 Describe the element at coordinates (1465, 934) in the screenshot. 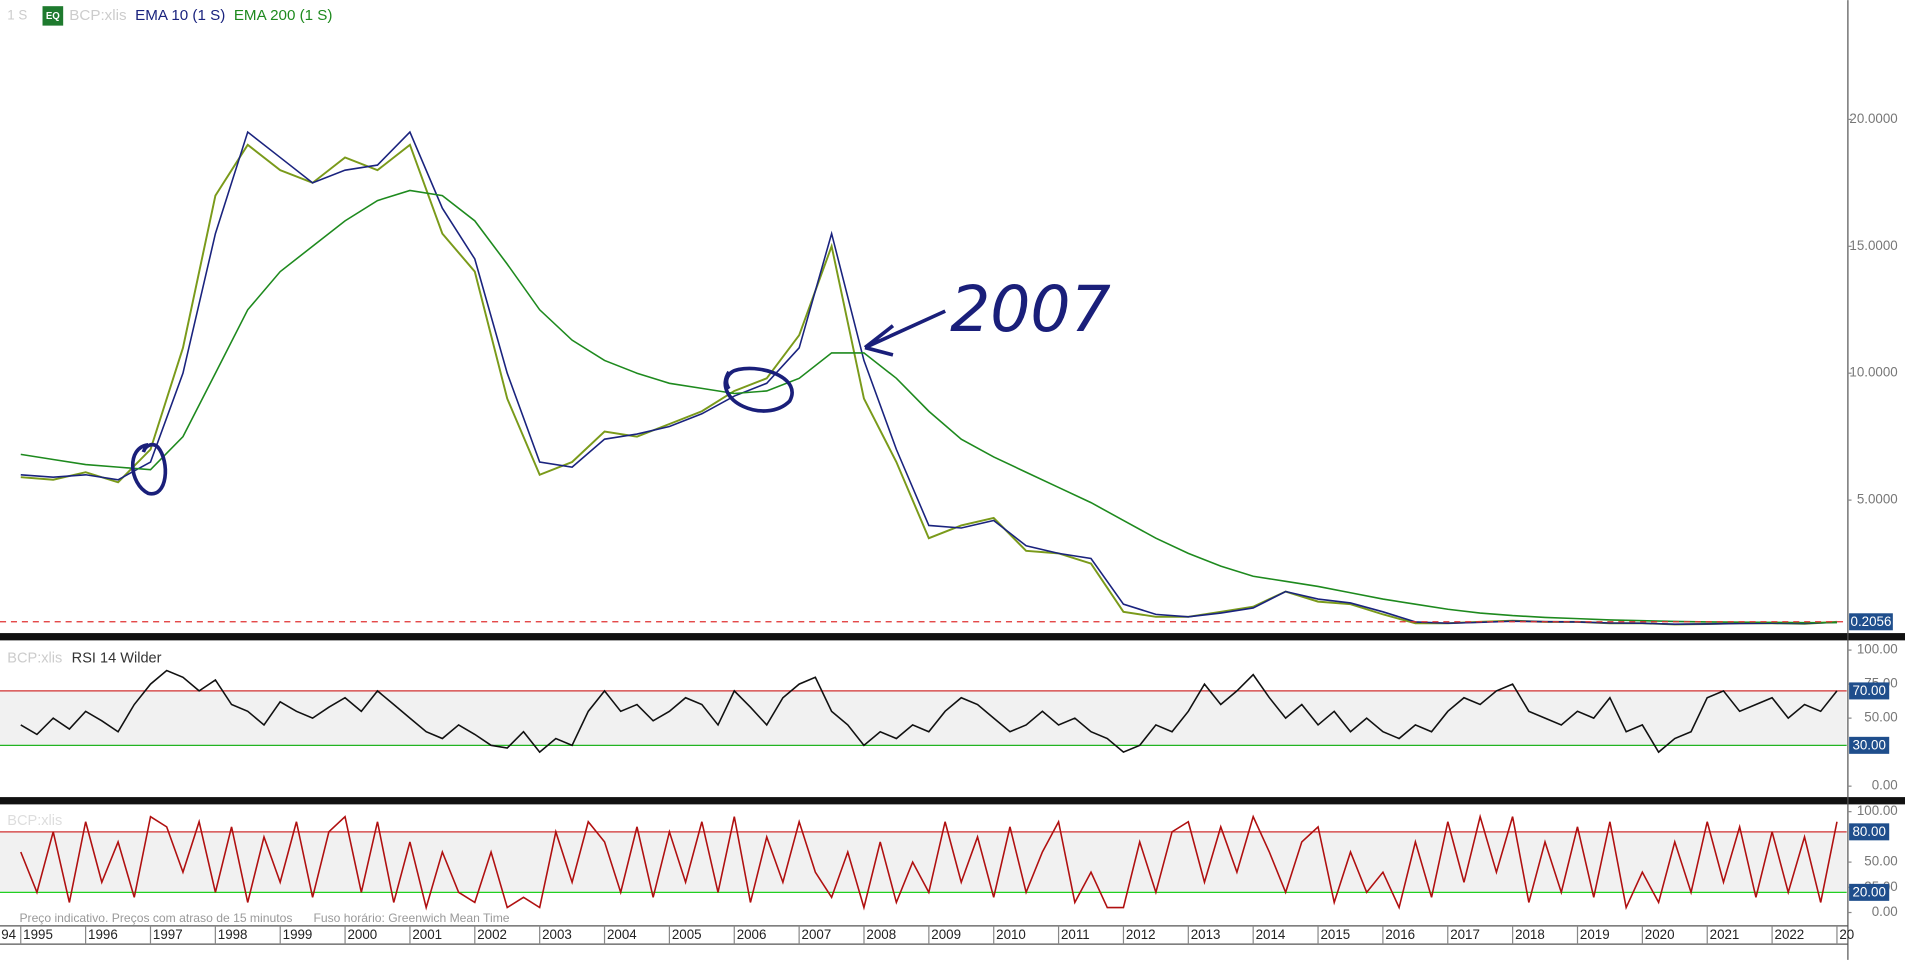

I see `x-tick-label: 2017` at that location.